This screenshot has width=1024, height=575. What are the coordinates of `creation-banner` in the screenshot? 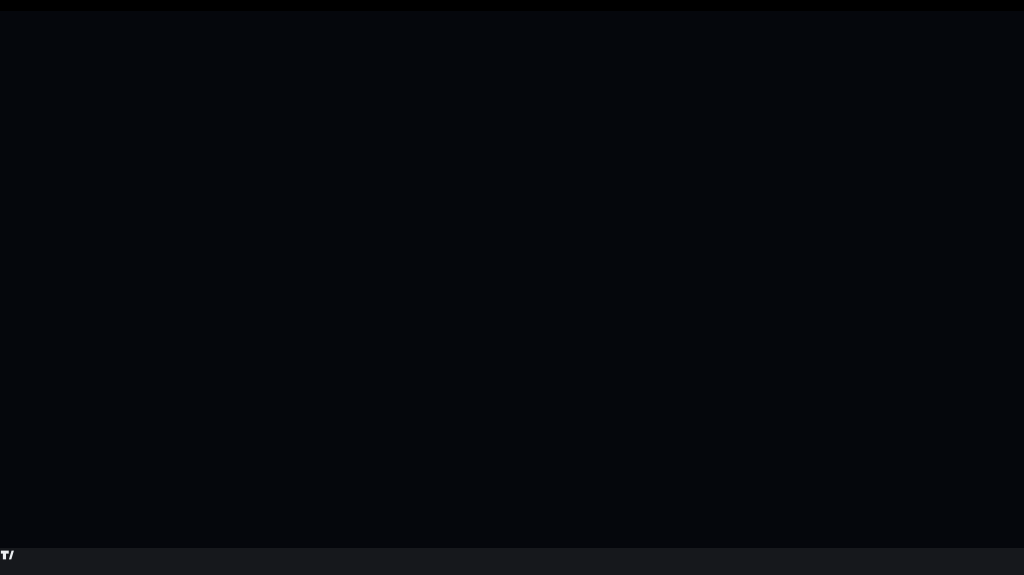 It's located at (512, 5).